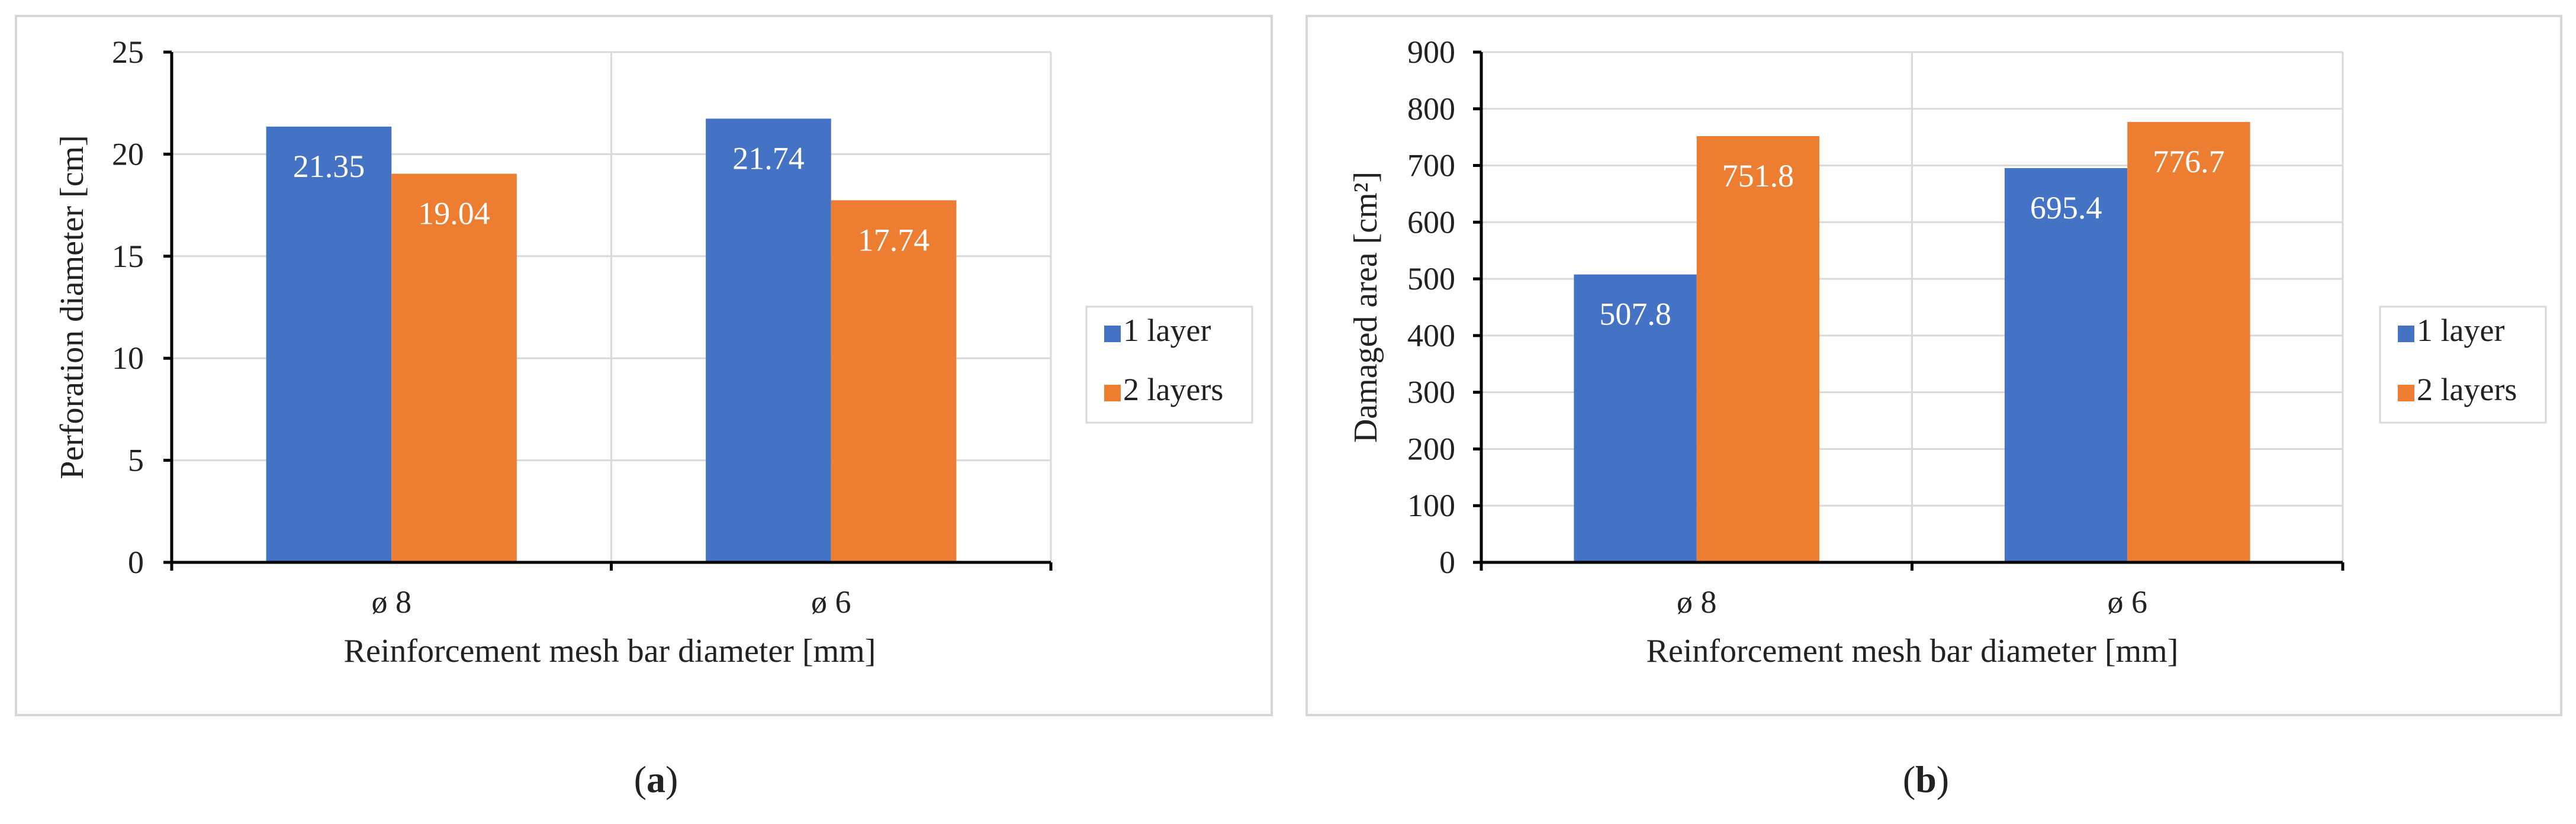  I want to click on chart-a-legend-label: 1 layer, so click(1167, 330).